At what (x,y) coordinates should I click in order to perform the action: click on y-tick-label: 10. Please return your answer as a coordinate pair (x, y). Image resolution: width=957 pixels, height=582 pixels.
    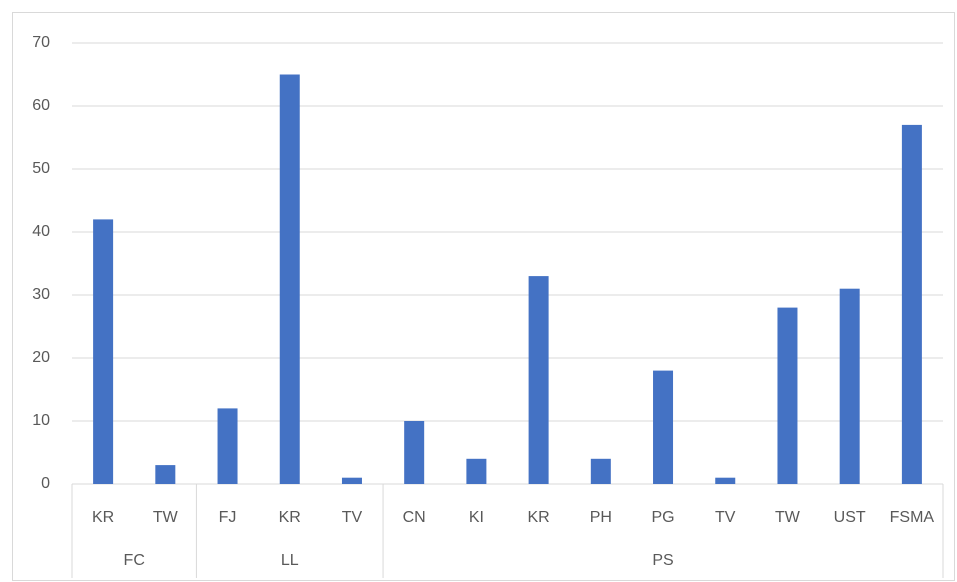
    Looking at the image, I should click on (41, 420).